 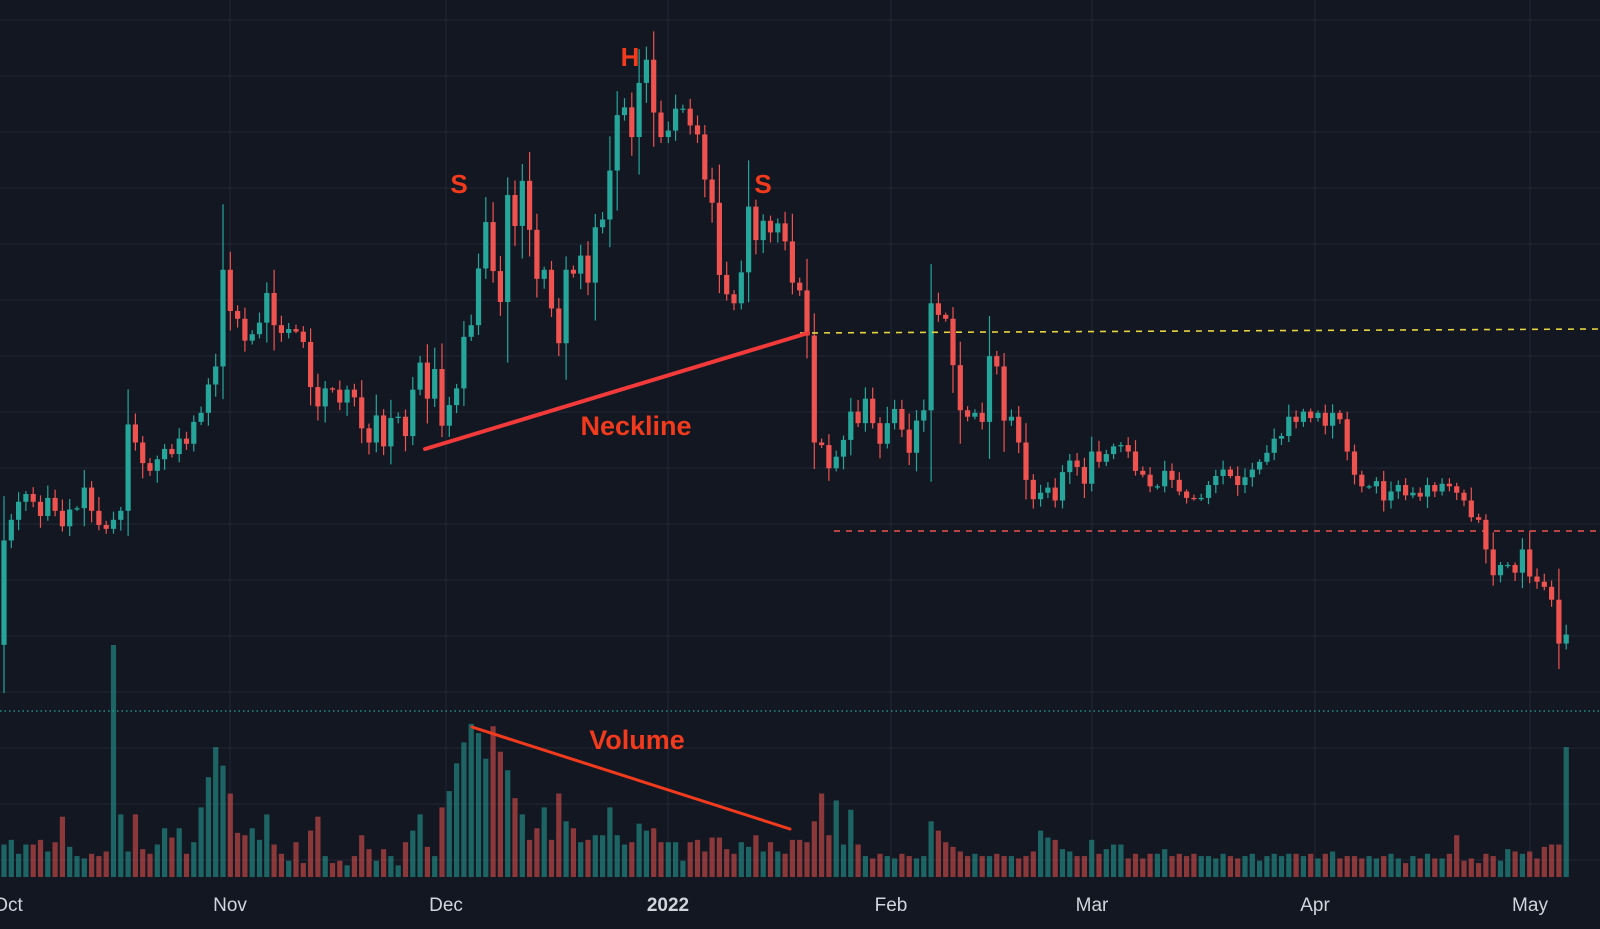 What do you see at coordinates (635, 426) in the screenshot?
I see `annotation-neckline: Neckline` at bounding box center [635, 426].